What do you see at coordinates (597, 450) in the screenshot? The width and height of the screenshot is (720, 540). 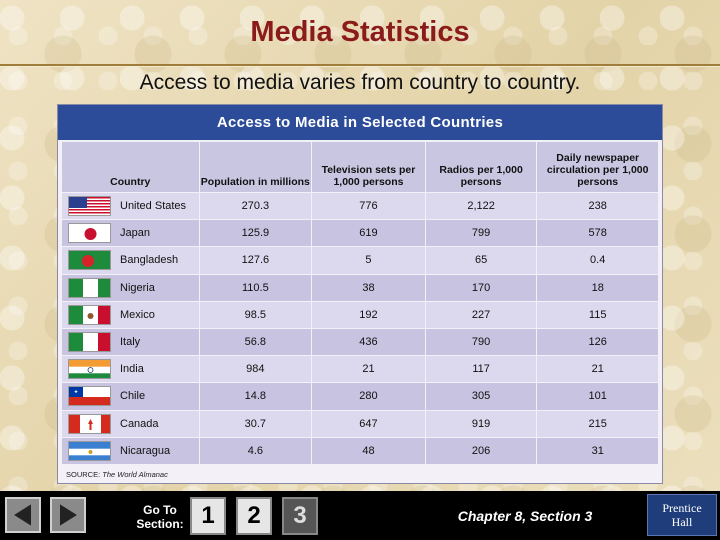 I see `cell-newspaper: 31` at bounding box center [597, 450].